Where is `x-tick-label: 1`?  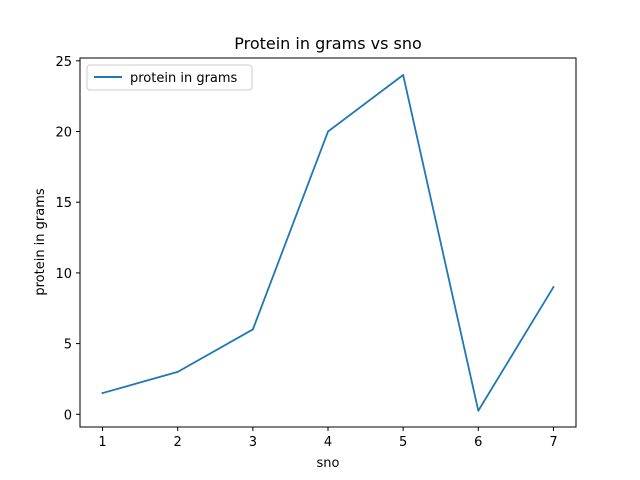
x-tick-label: 1 is located at coordinates (102, 442).